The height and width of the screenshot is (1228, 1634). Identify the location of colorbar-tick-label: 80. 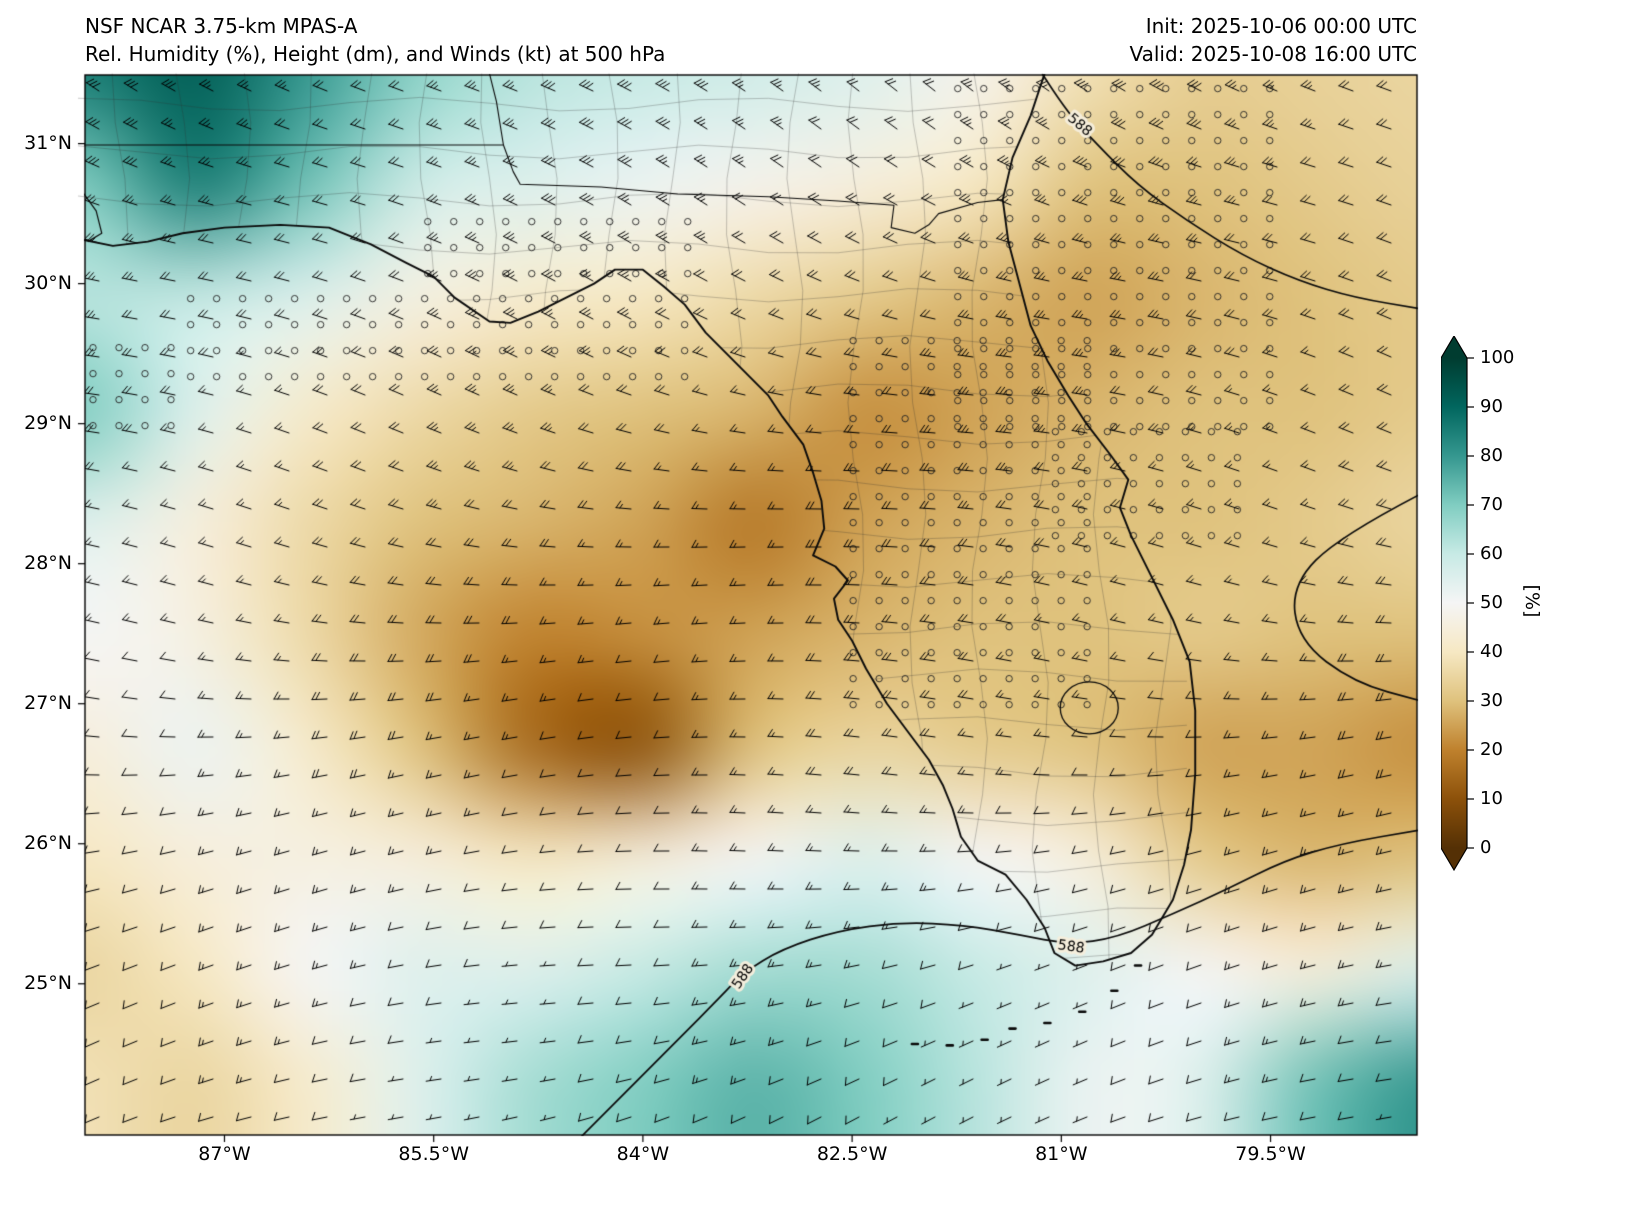
(1491, 455).